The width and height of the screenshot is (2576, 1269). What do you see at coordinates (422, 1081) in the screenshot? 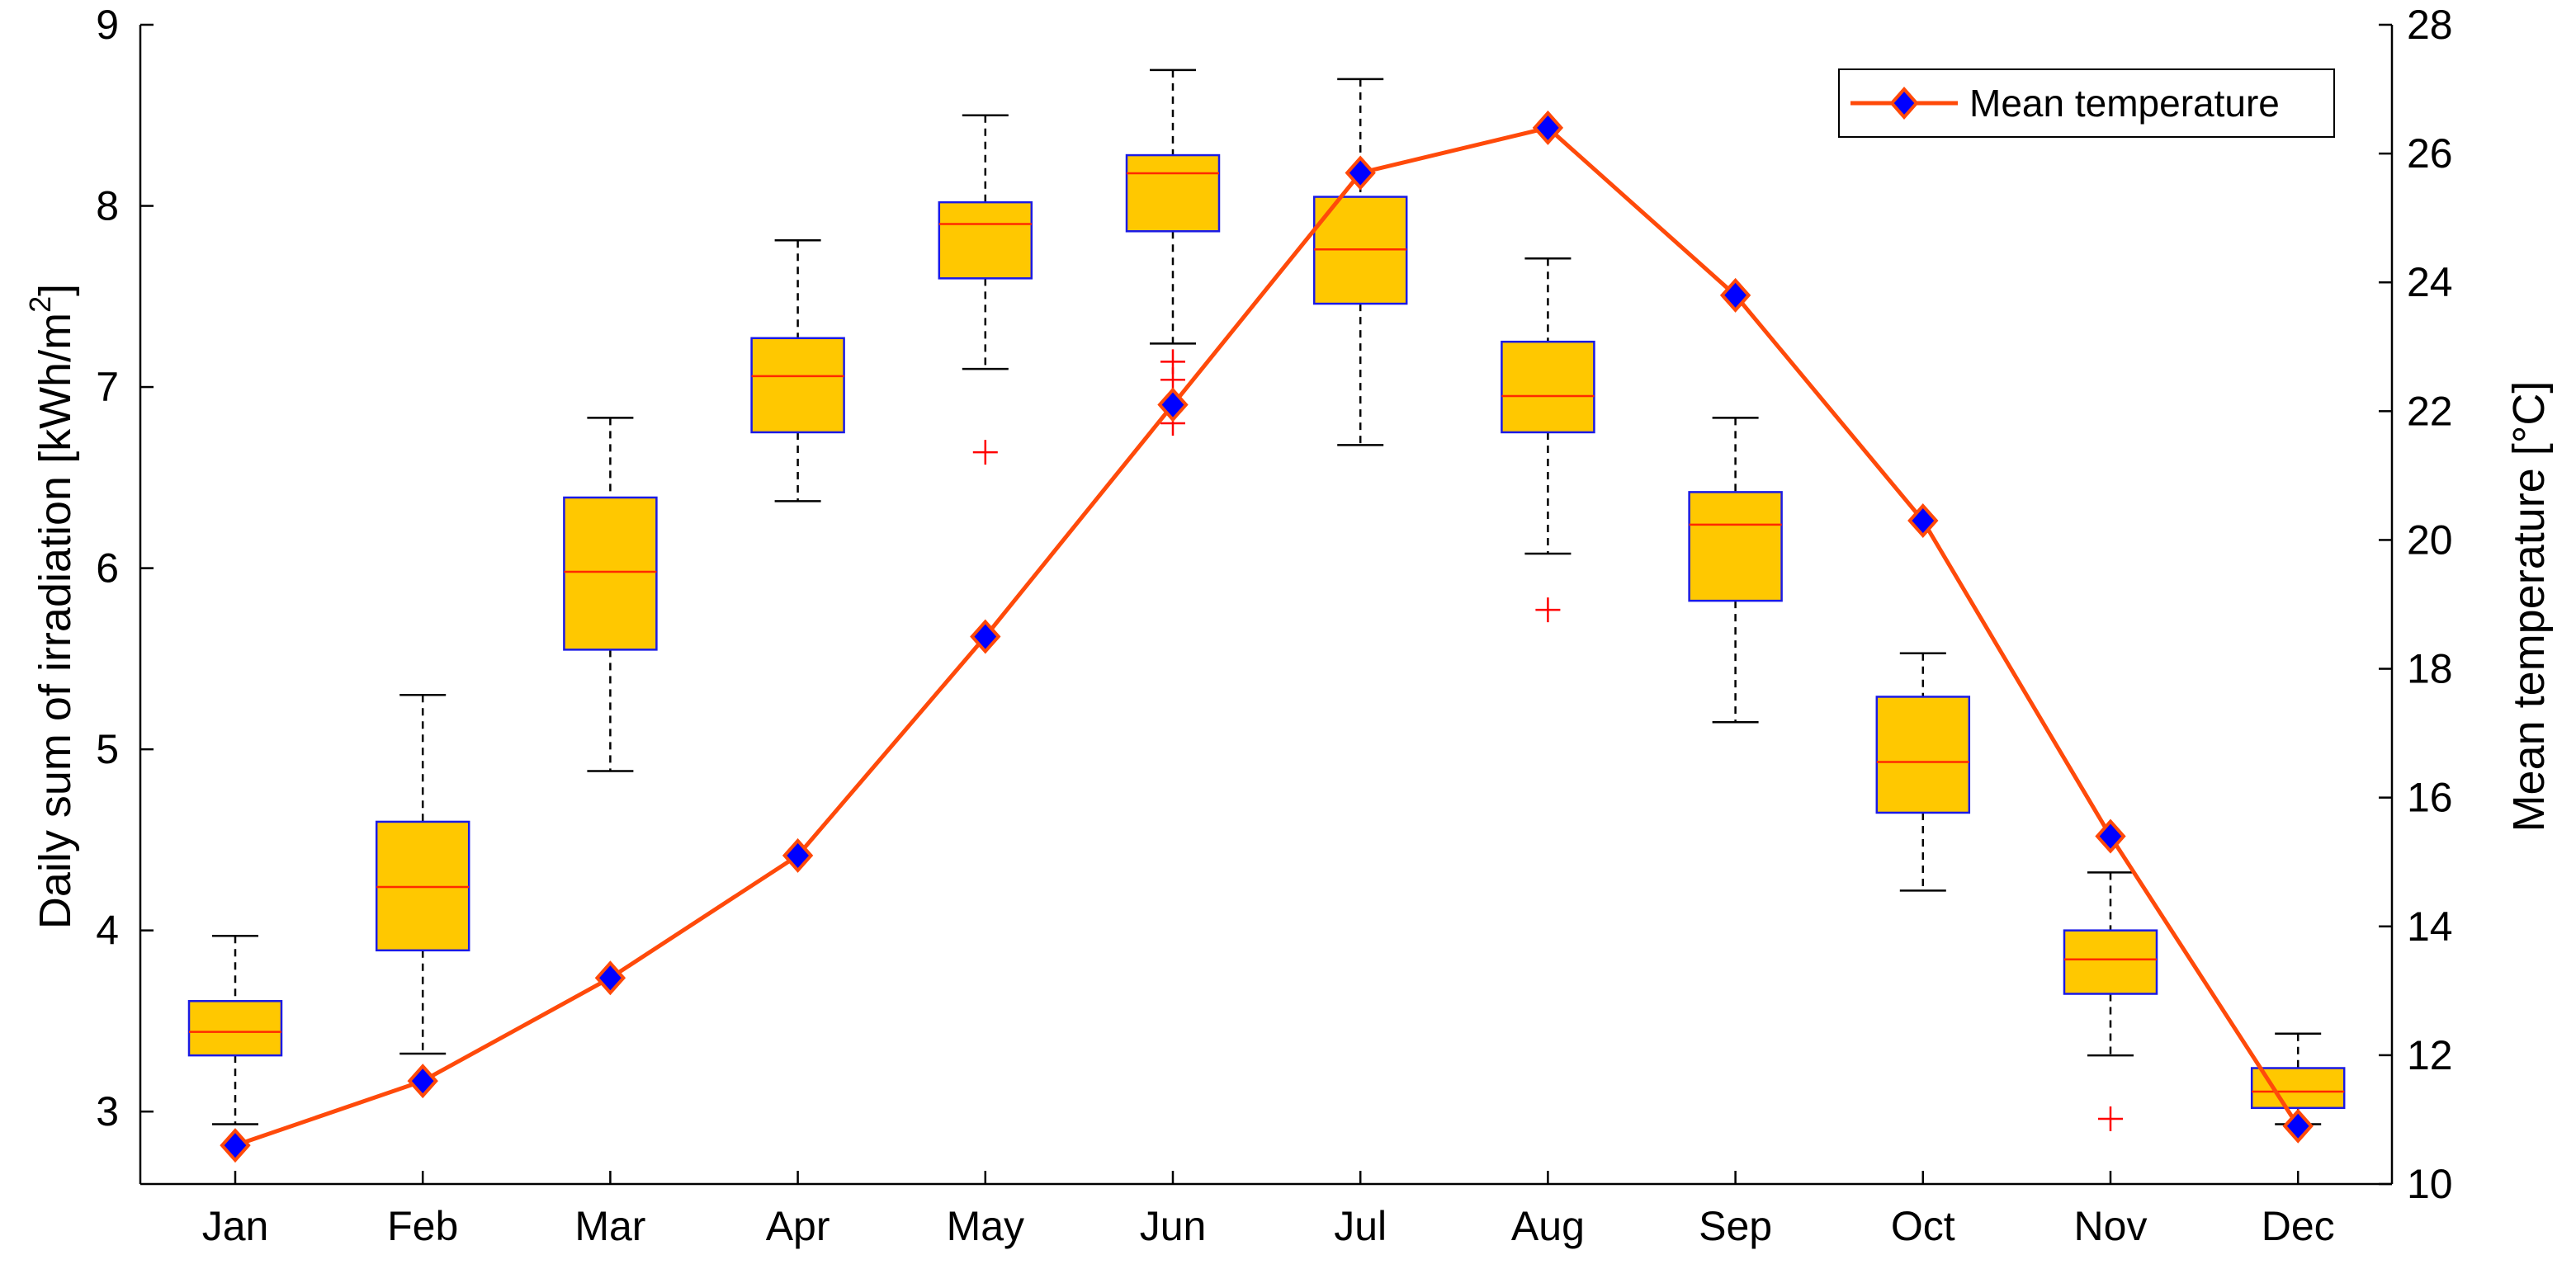
I see `temperature-marker-feb` at bounding box center [422, 1081].